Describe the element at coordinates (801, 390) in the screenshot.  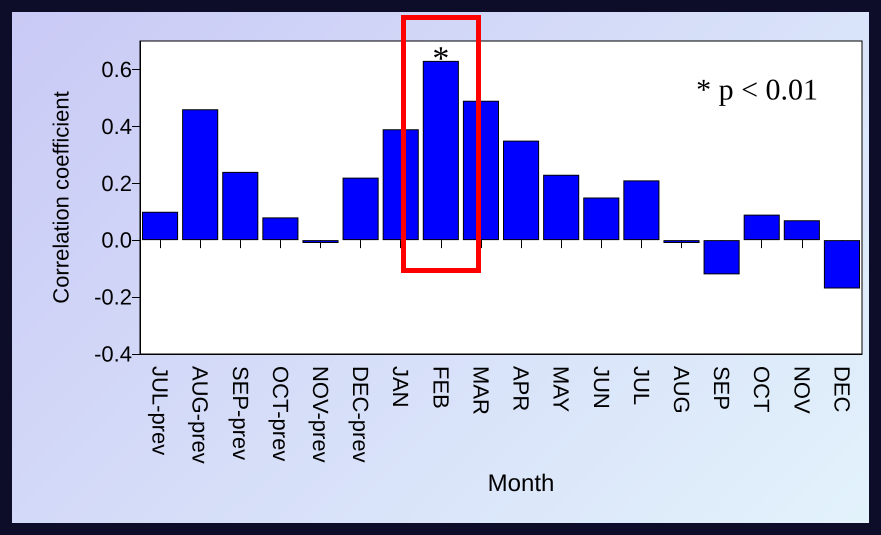
I see `x-tick-label: NOV` at that location.